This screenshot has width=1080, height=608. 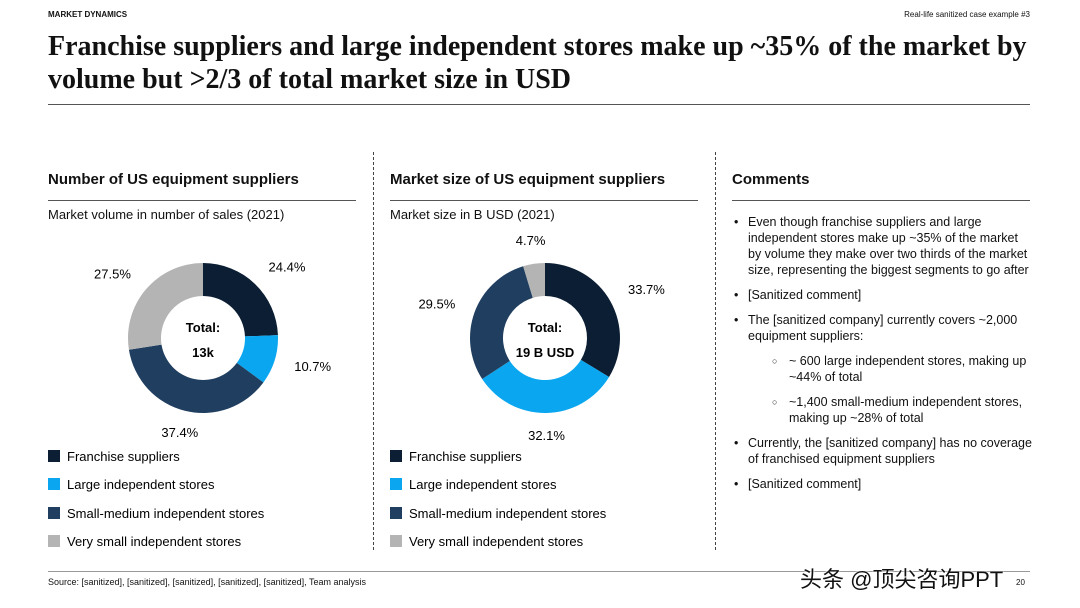 What do you see at coordinates (436, 304) in the screenshot?
I see `data-label: 29.5%` at bounding box center [436, 304].